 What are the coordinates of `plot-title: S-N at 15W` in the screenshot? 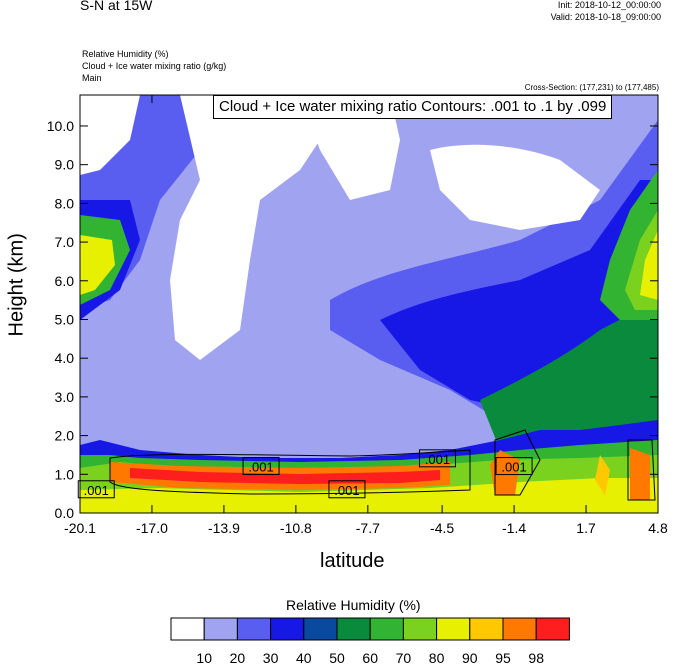 It's located at (116, 6).